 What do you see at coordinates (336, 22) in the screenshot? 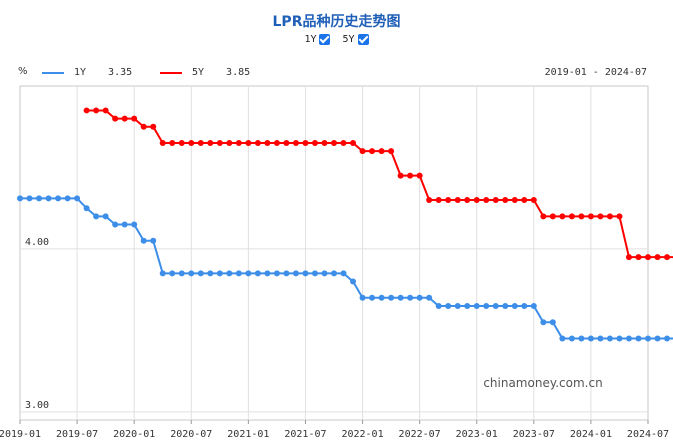
I see `chart-title: LPR品种历史走势图` at bounding box center [336, 22].